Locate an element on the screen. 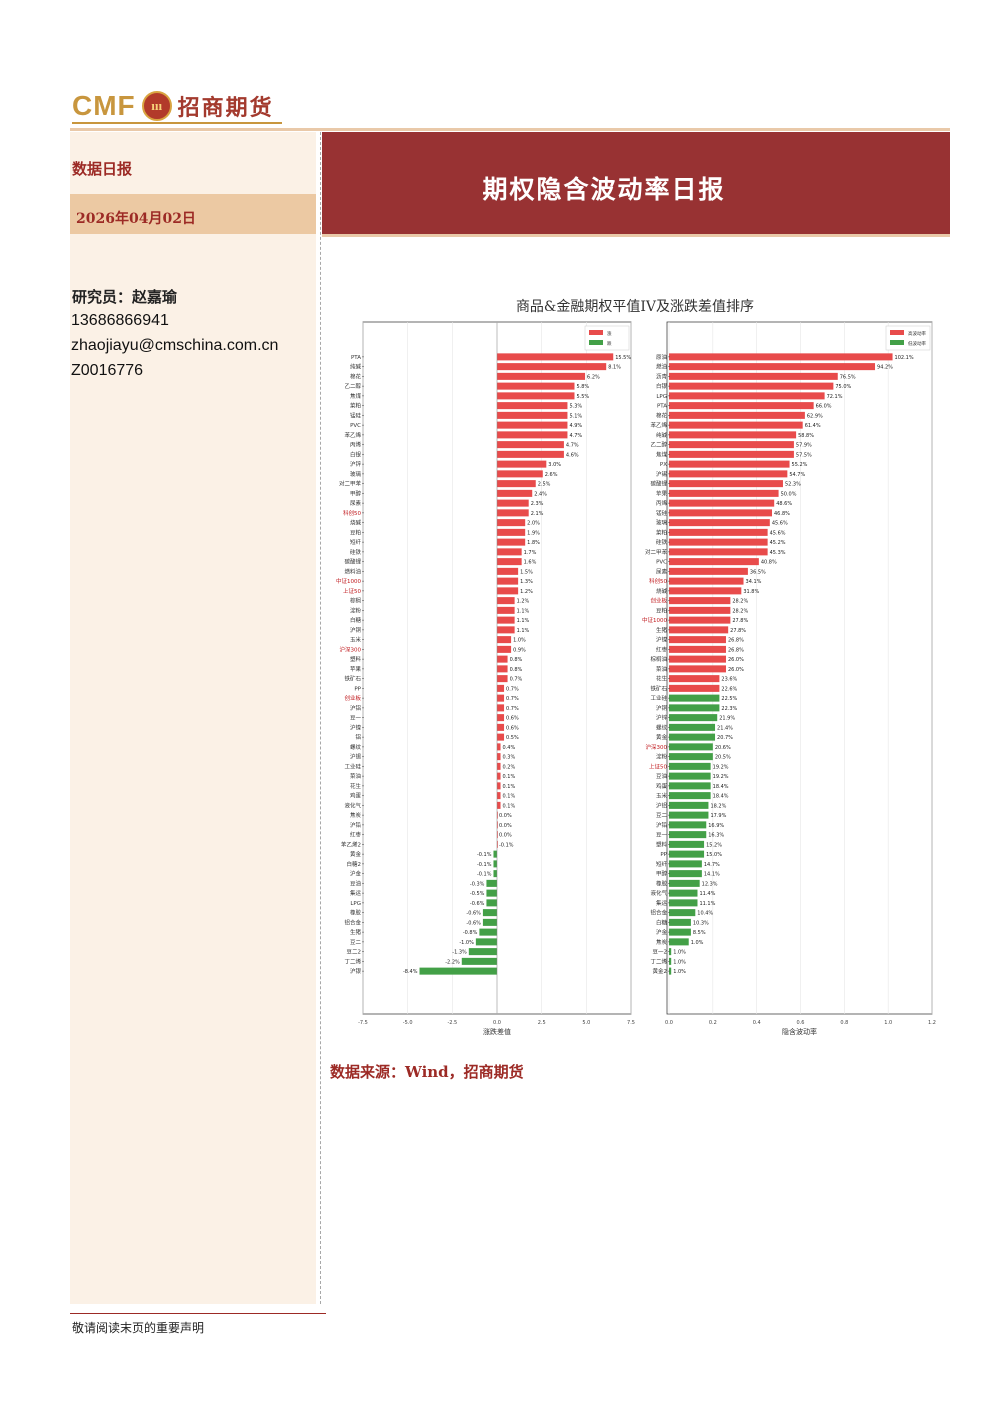  category-label-1-41: 淀粉 is located at coordinates (662, 757).